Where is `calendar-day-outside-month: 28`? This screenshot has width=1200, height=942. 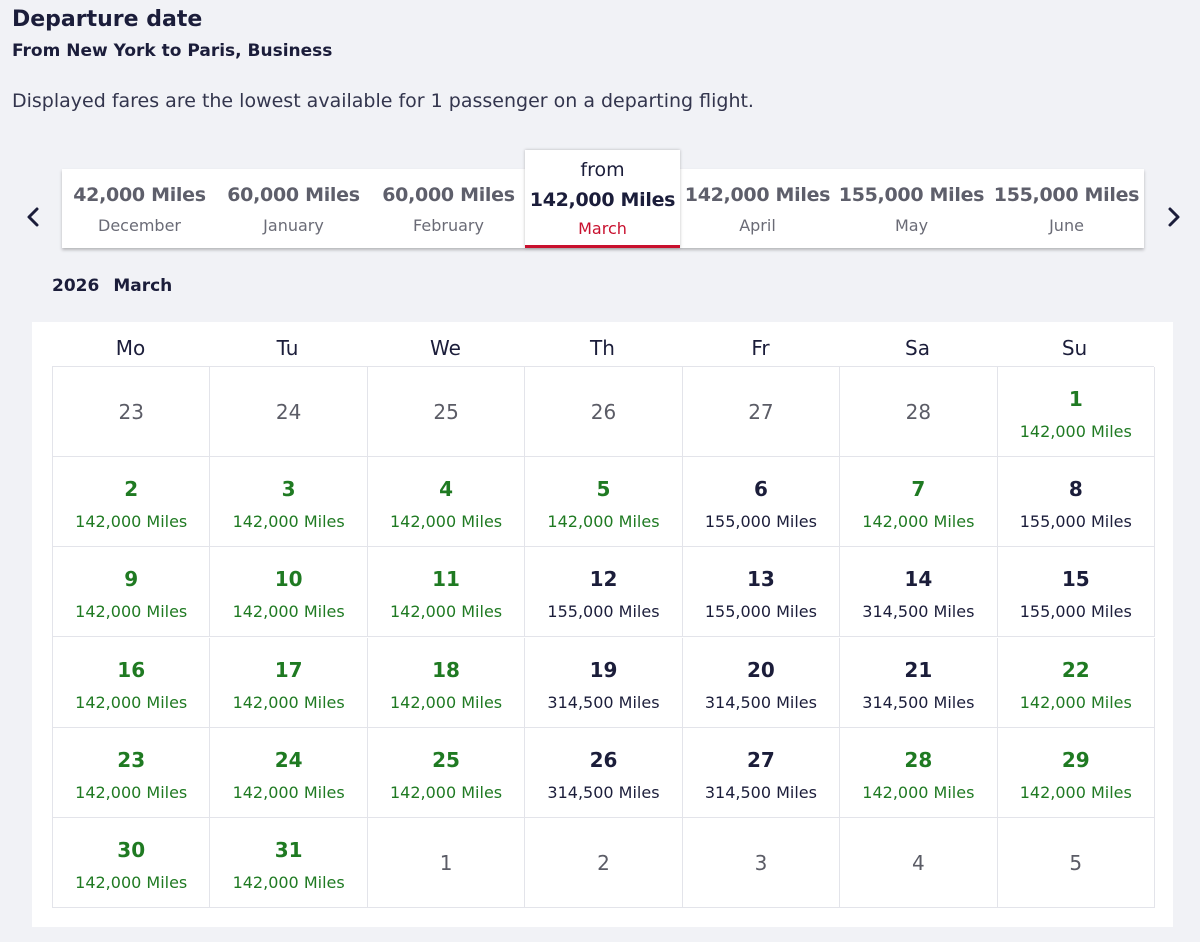
calendar-day-outside-month: 28 is located at coordinates (919, 412).